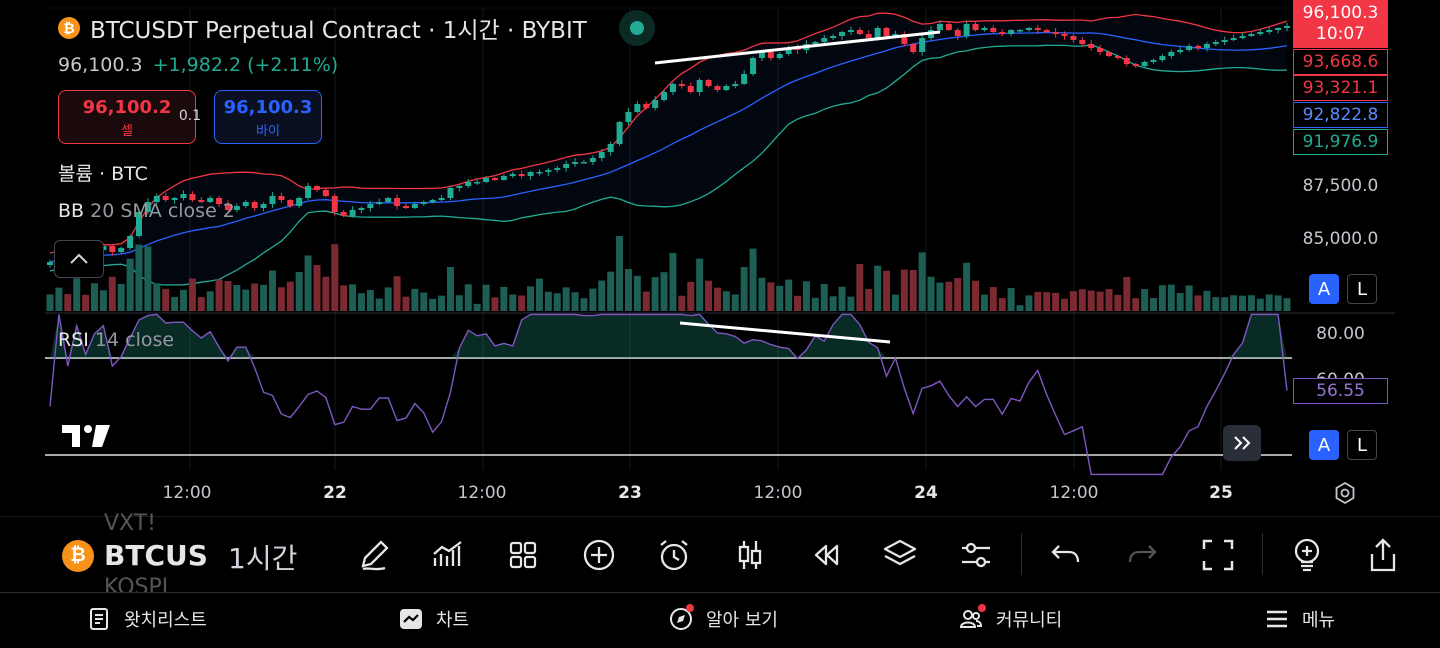 Image resolution: width=1440 pixels, height=648 pixels. What do you see at coordinates (690, 608) in the screenshot?
I see `notification-dot` at bounding box center [690, 608].